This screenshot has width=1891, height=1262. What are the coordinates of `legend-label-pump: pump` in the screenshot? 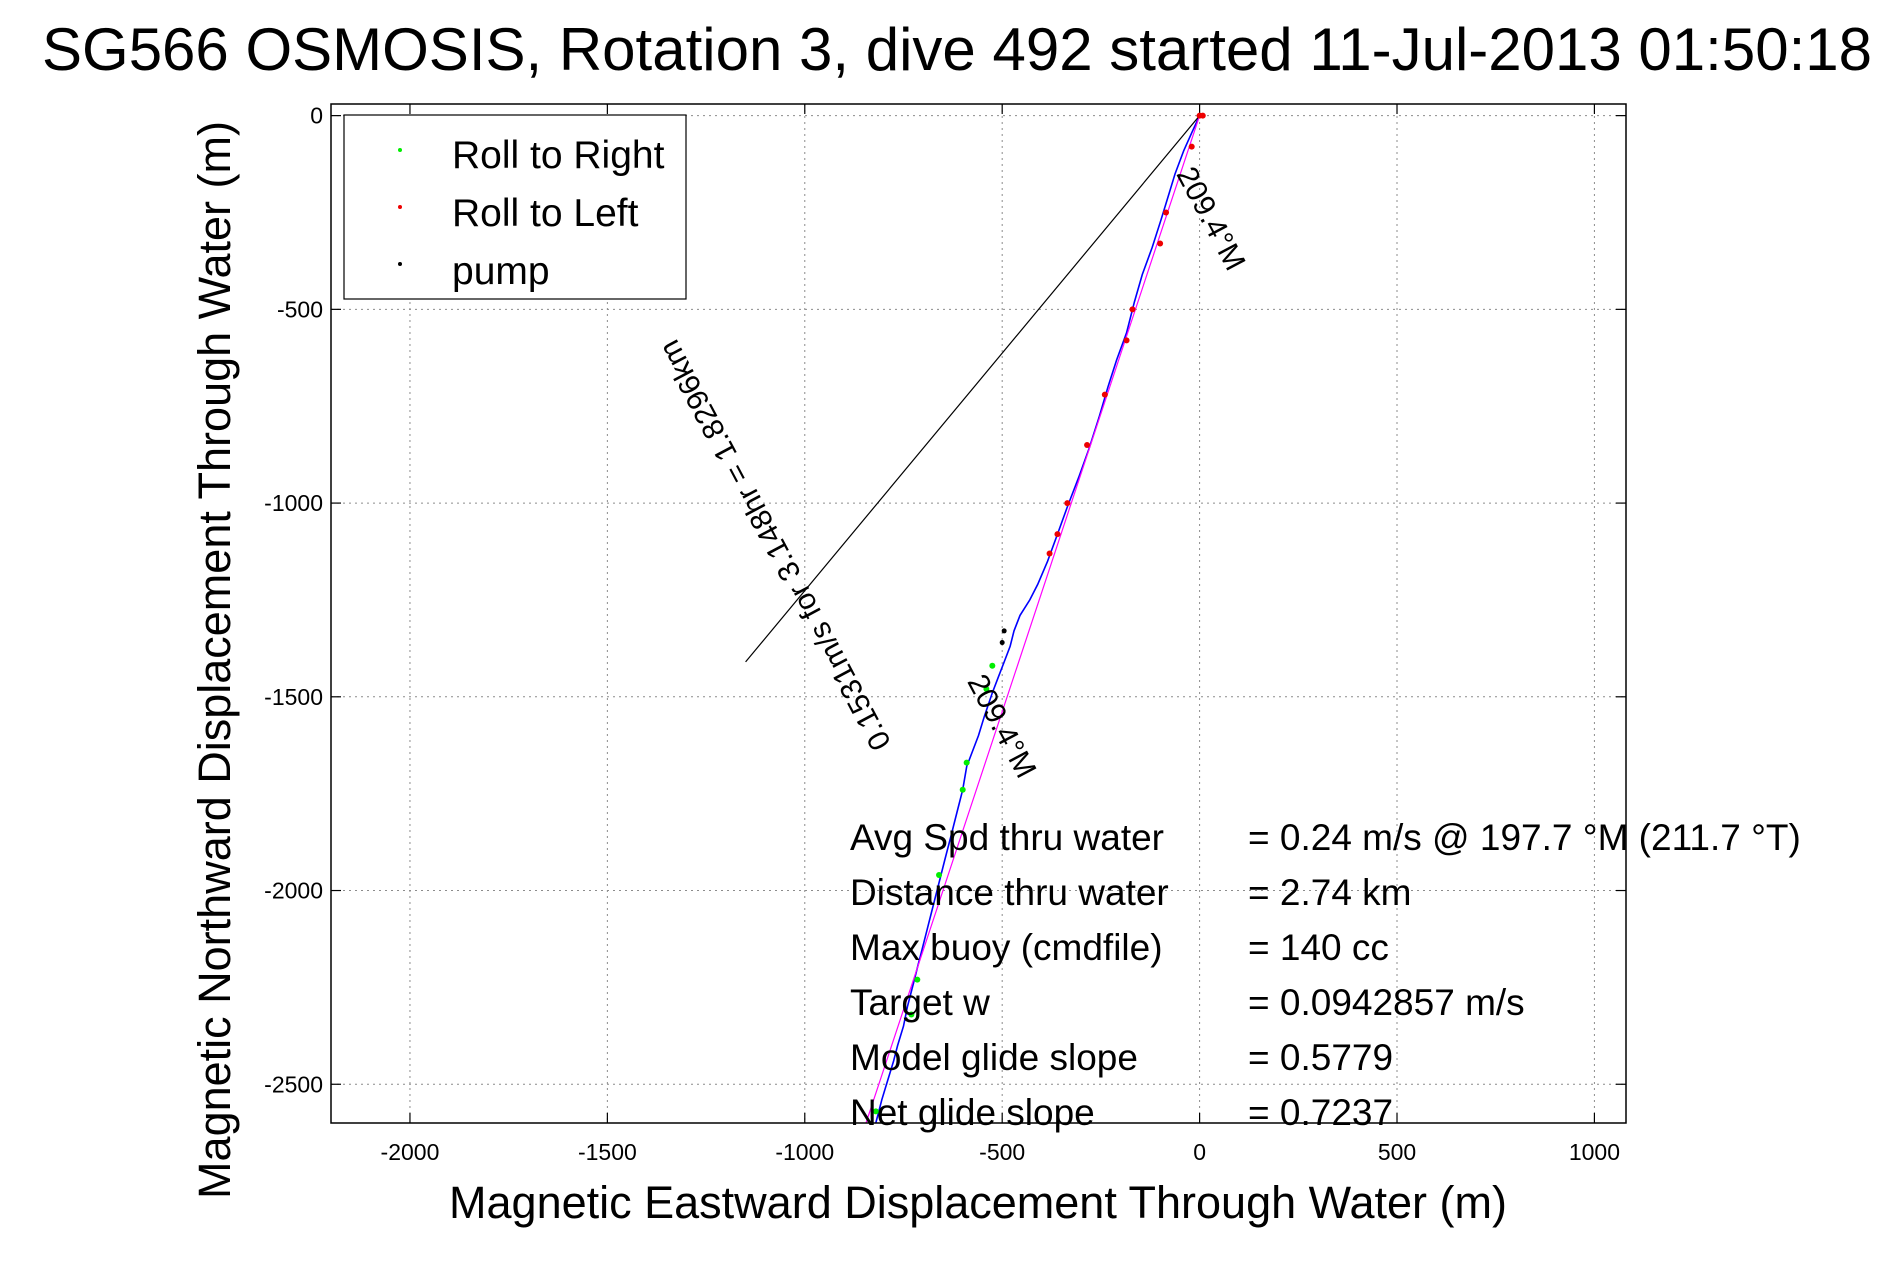 It's located at (501, 271).